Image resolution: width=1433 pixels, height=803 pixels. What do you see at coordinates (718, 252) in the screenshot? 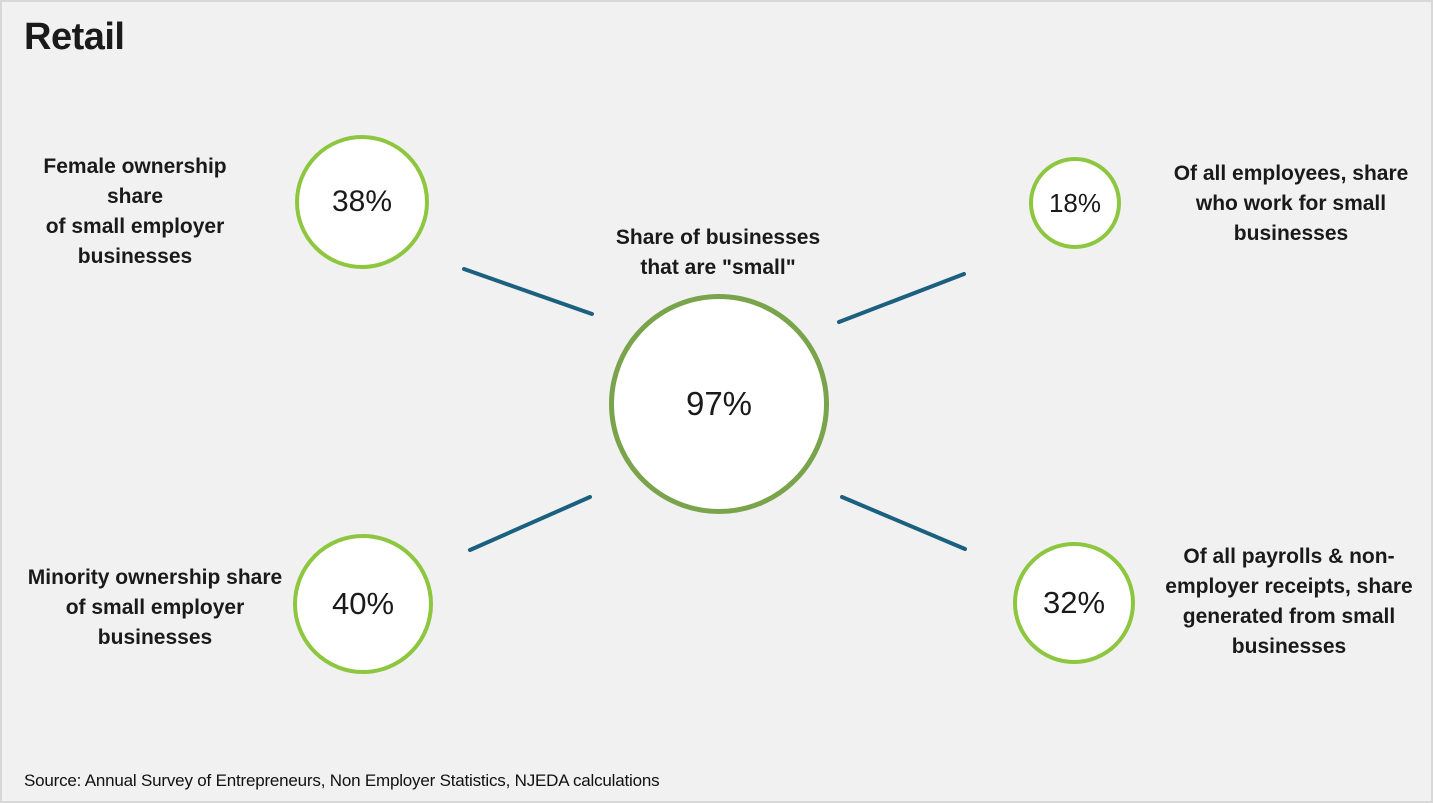
I see `label-share-small-businesses: Share of businesses that are "small"` at bounding box center [718, 252].